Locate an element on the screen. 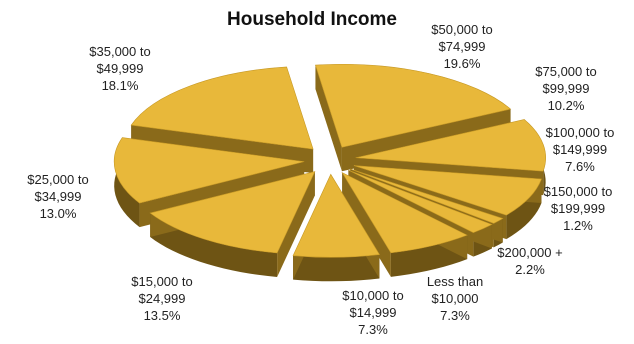 Image resolution: width=634 pixels, height=344 pixels. slice-label-line: $24,999 is located at coordinates (162, 298).